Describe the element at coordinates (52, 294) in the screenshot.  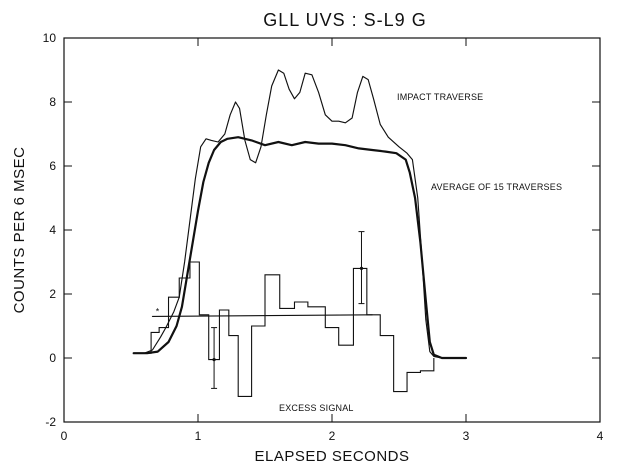
I see `y-tick-label-2: 2` at that location.